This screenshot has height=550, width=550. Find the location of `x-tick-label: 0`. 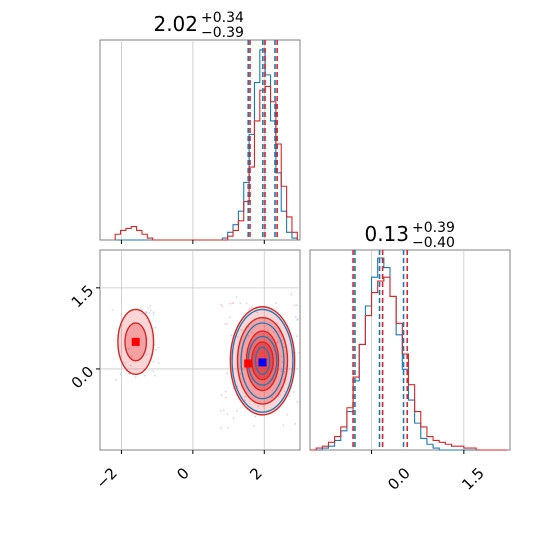

x-tick-label: 0 is located at coordinates (182, 473).